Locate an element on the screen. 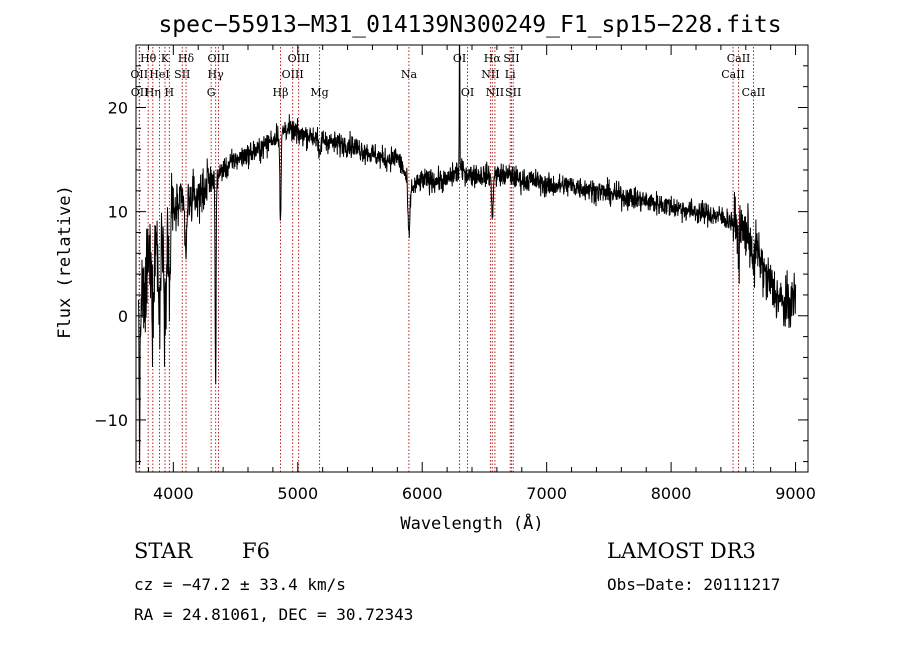 The width and height of the screenshot is (900, 649). line-marker-label: Hδ is located at coordinates (186, 58).